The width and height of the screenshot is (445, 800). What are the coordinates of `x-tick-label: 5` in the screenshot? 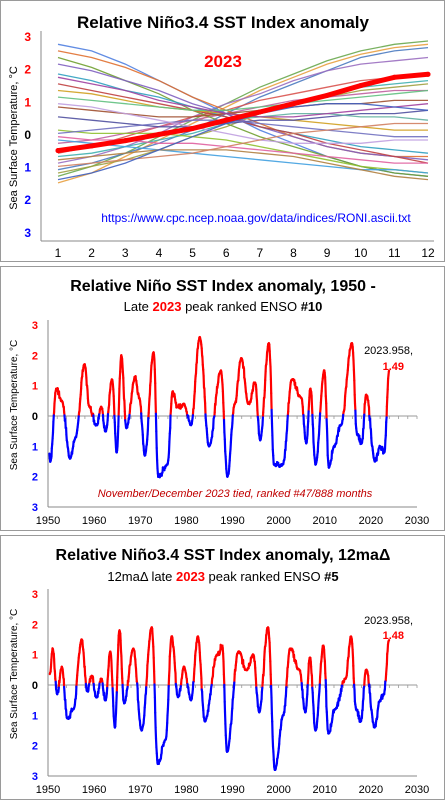 It's located at (192, 253).